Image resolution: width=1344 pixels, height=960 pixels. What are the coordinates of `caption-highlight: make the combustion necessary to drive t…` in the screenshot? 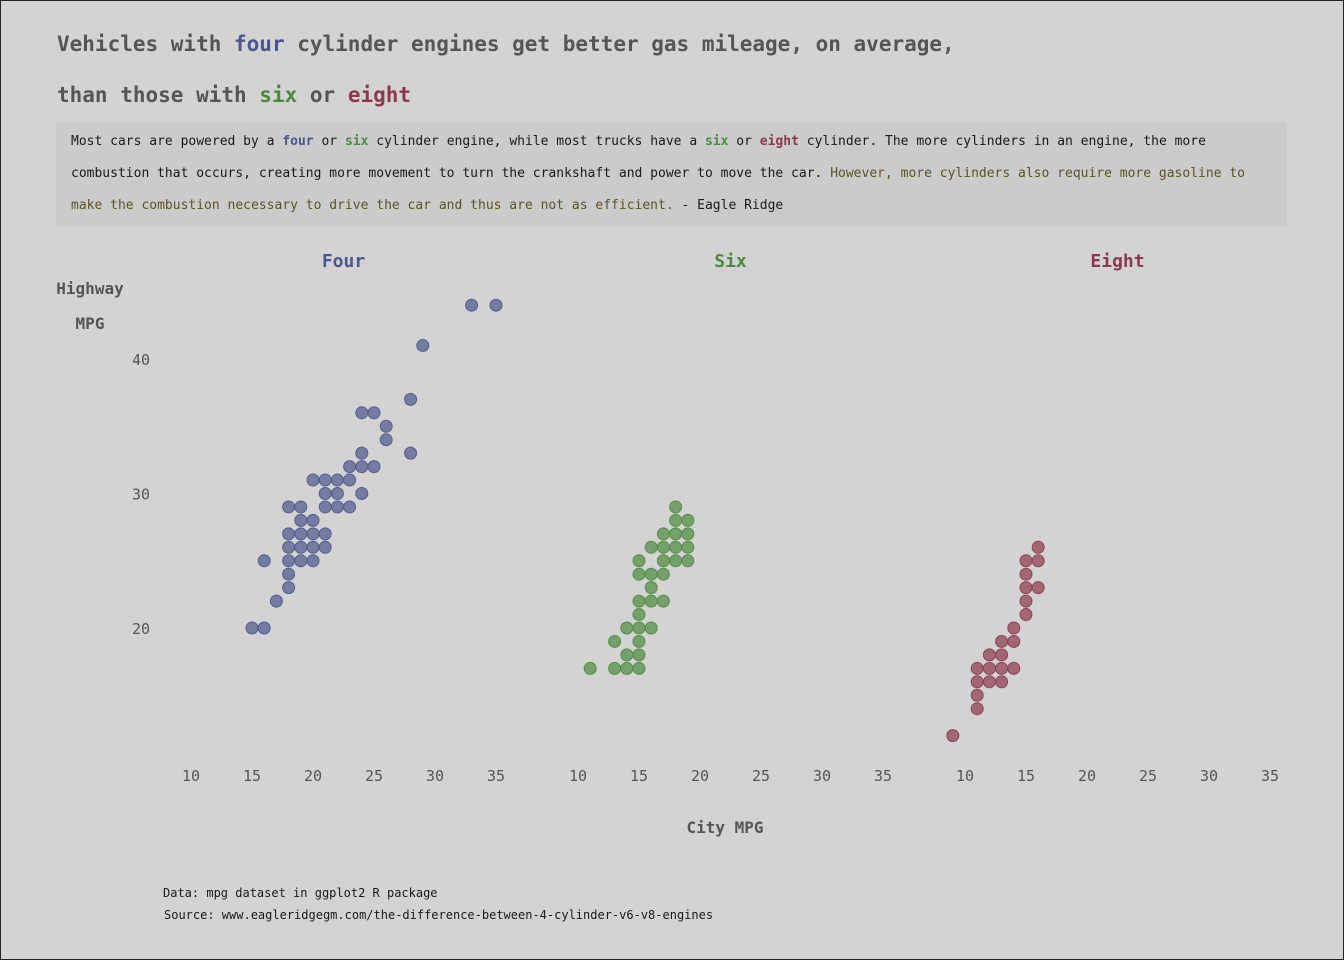 It's located at (372, 205).